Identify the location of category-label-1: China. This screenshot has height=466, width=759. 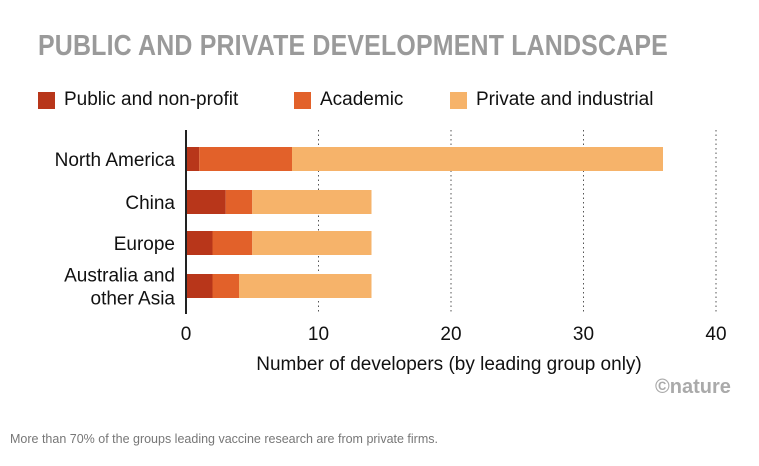
(150, 203).